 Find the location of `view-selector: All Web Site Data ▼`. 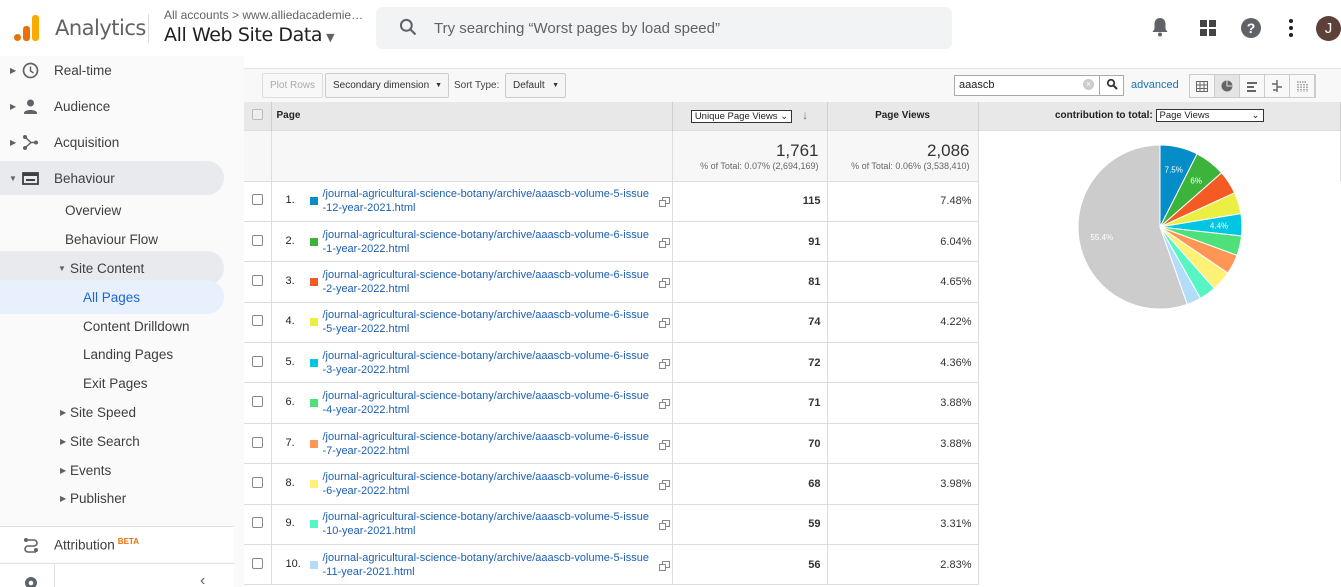

view-selector: All Web Site Data ▼ is located at coordinates (249, 35).